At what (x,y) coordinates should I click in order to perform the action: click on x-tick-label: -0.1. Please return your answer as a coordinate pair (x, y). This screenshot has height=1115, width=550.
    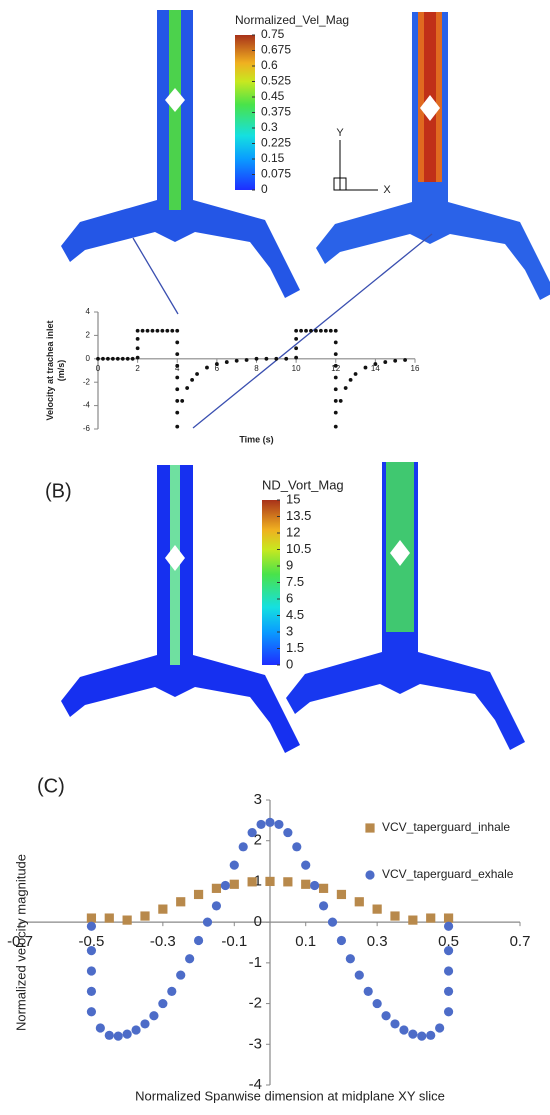
    Looking at the image, I should click on (234, 941).